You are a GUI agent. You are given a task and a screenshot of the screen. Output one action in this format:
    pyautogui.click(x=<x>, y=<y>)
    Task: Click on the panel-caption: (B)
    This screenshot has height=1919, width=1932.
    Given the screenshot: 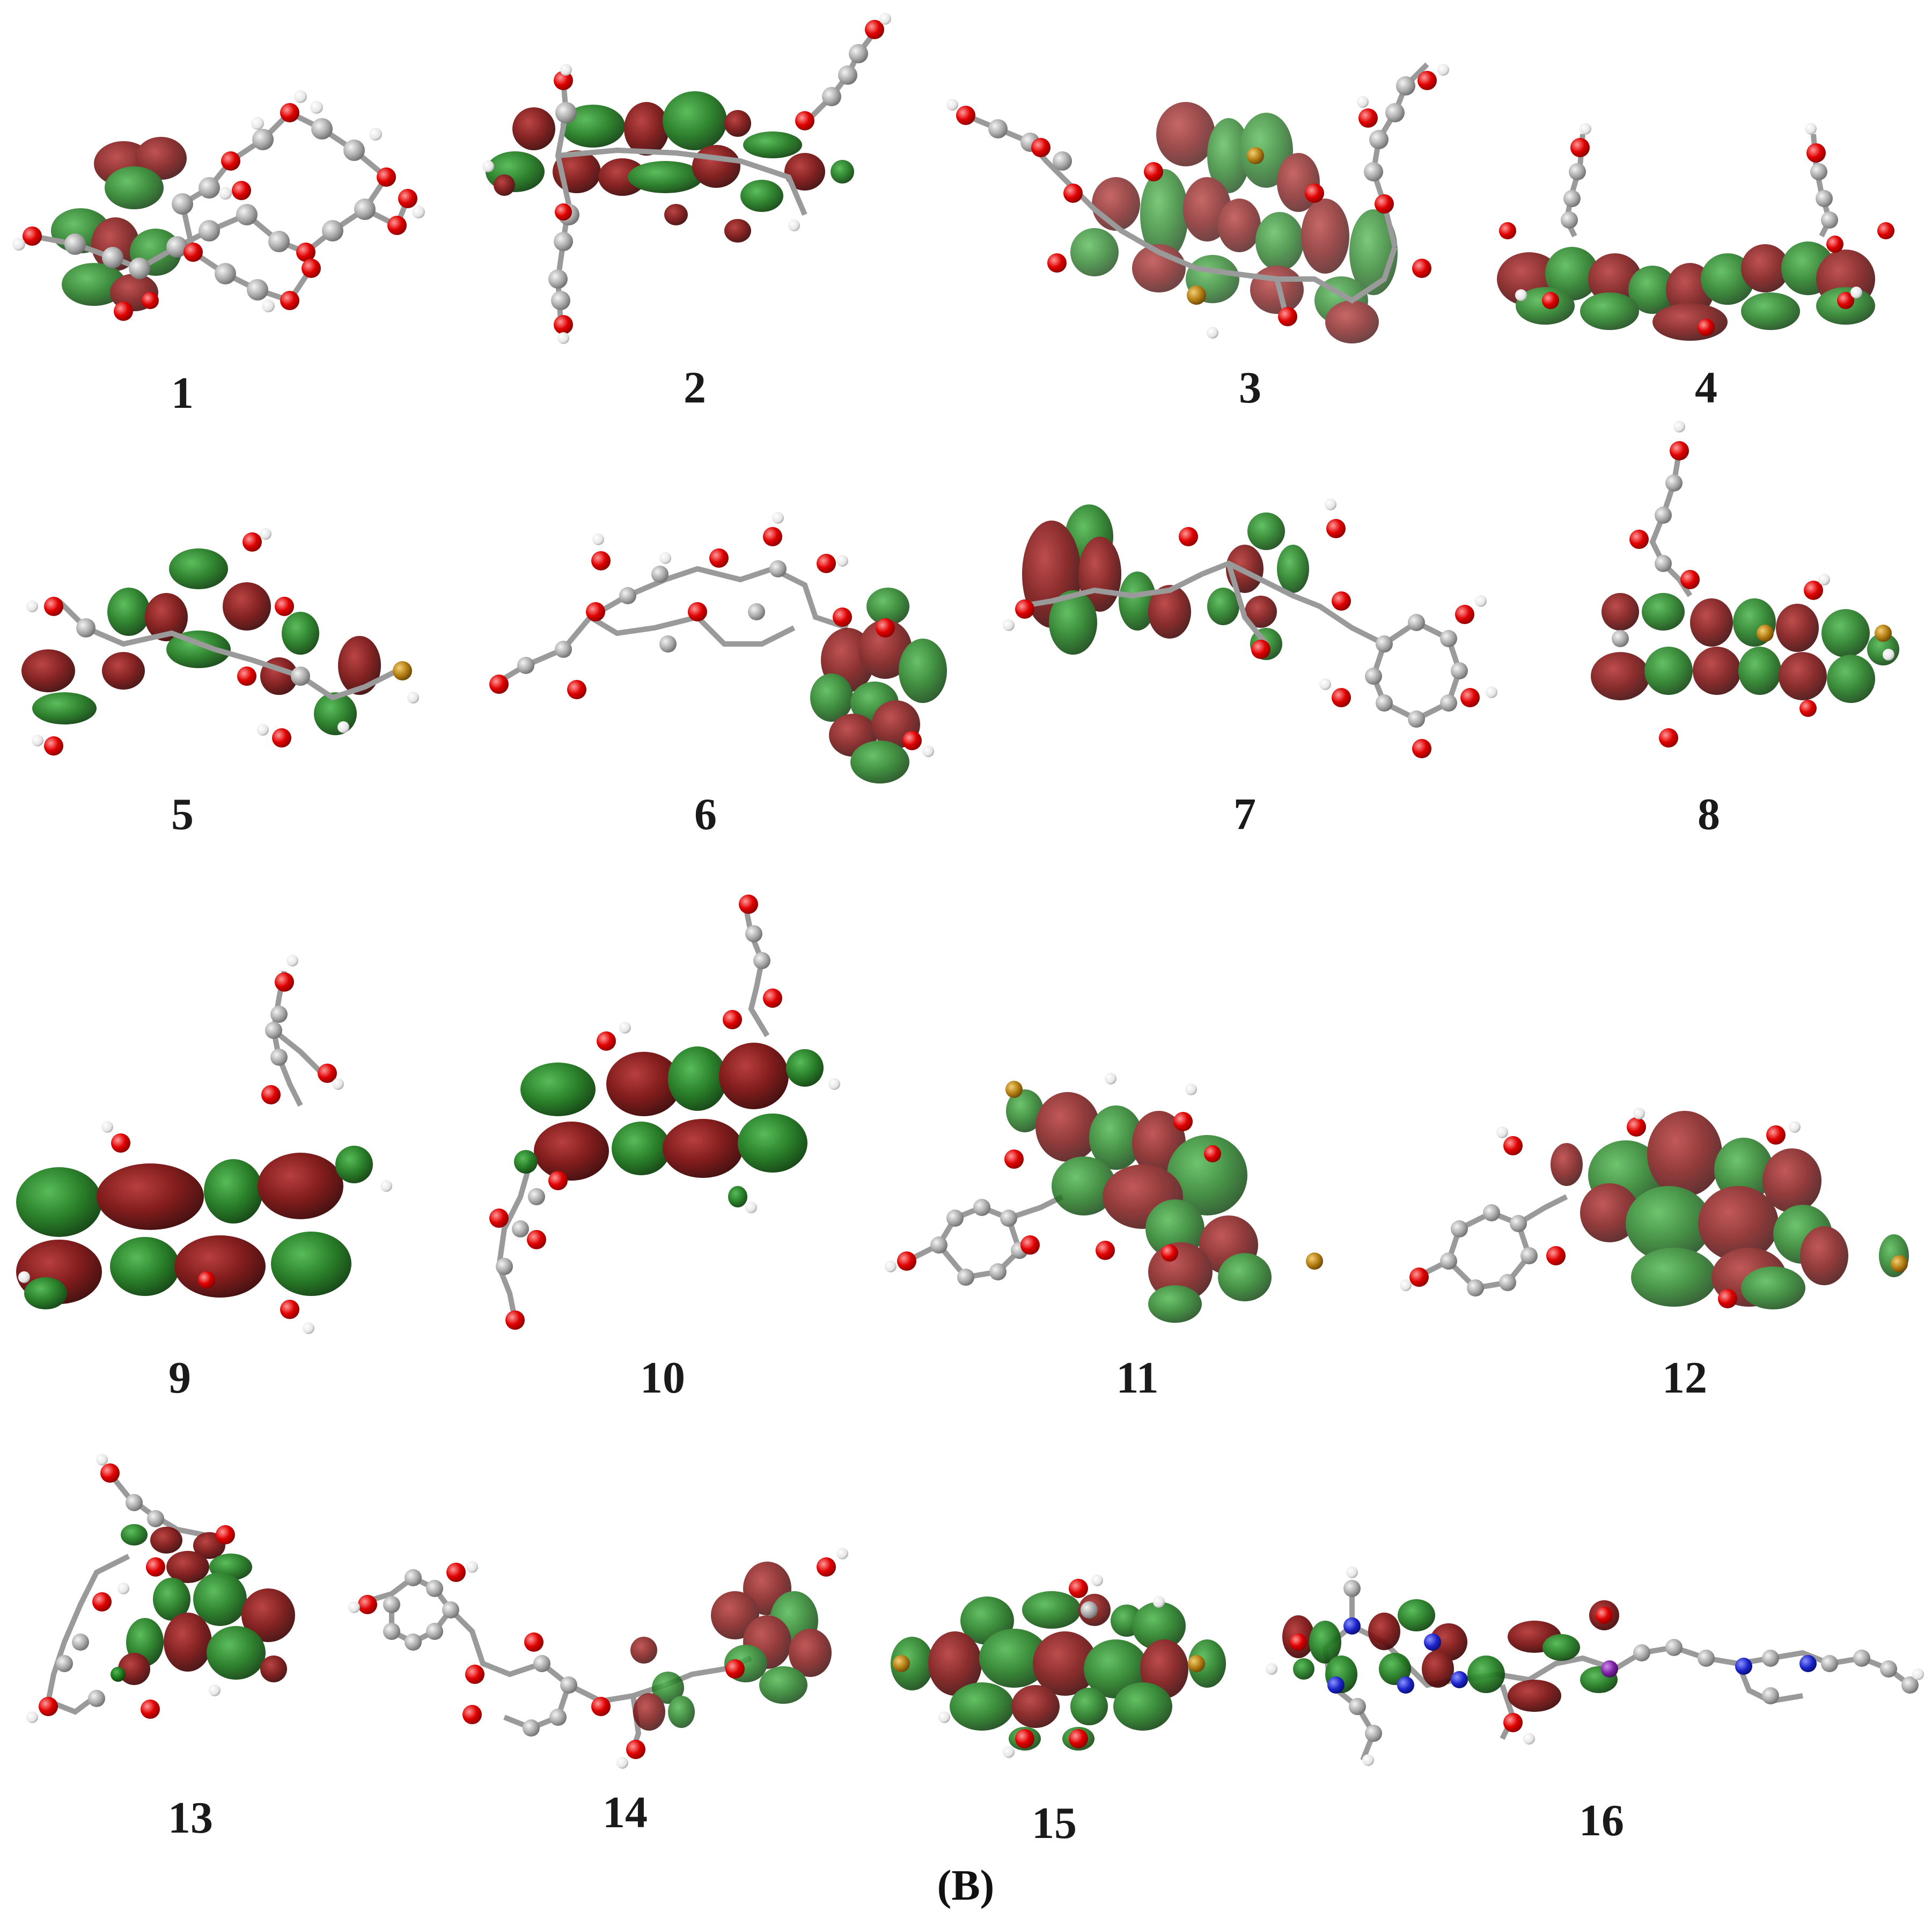 What is the action you would take?
    pyautogui.click(x=966, y=1885)
    